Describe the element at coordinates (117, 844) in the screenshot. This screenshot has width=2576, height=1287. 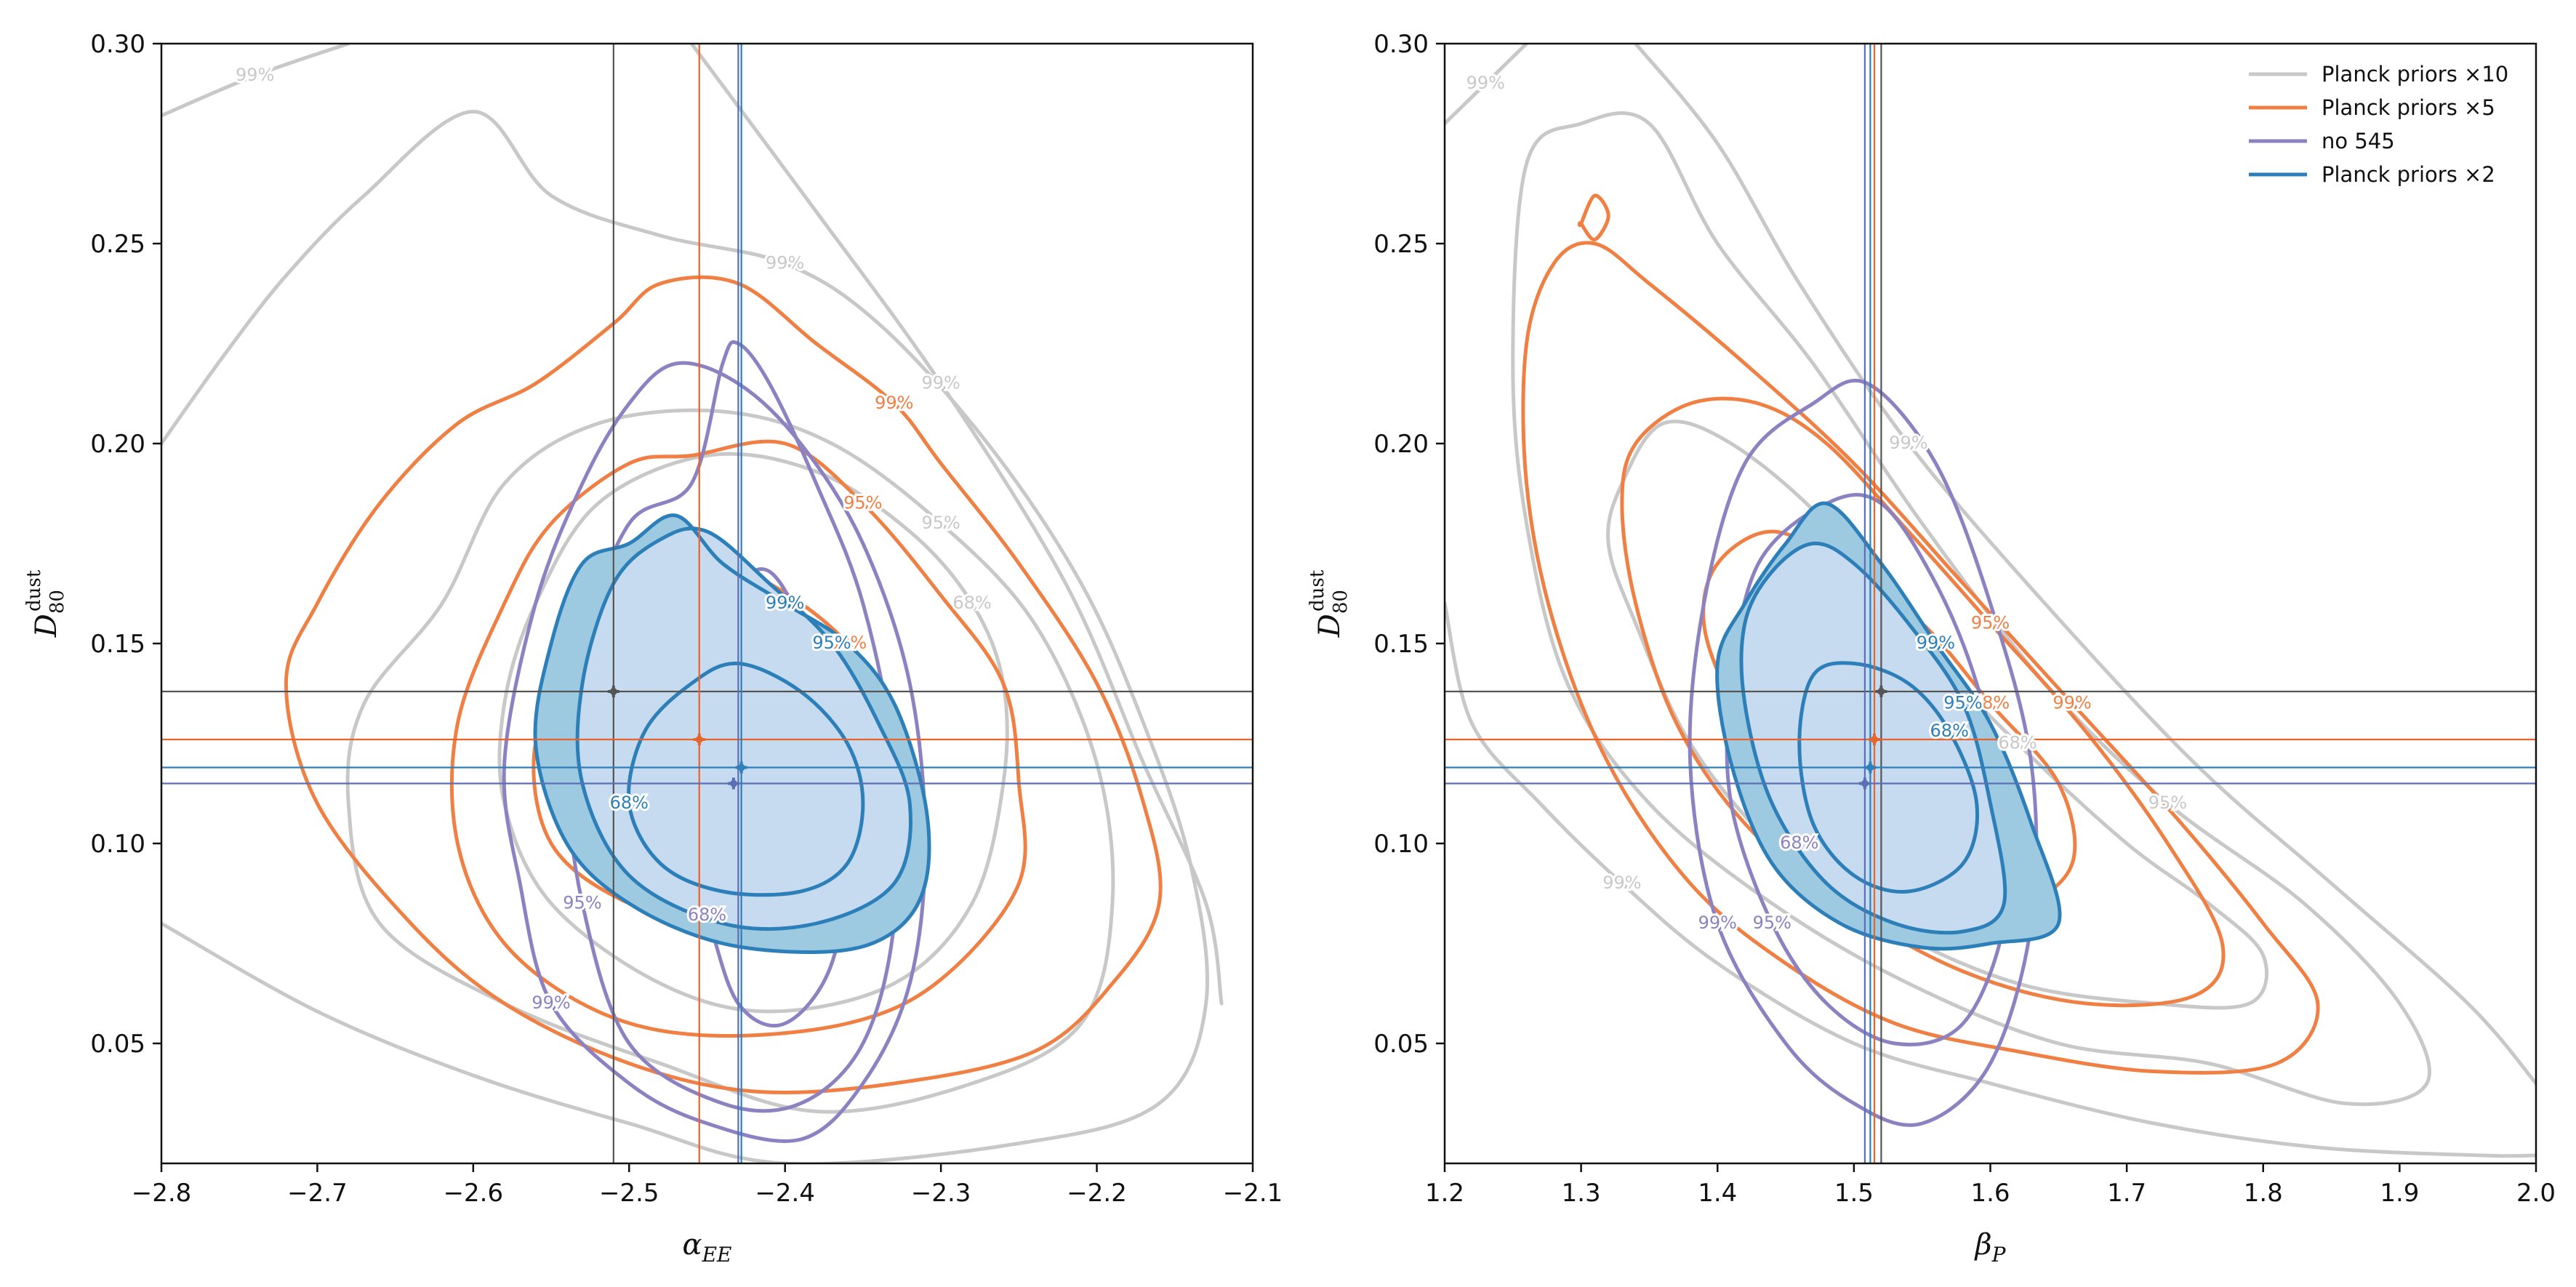
I see `y-tick-label: 0.10` at that location.